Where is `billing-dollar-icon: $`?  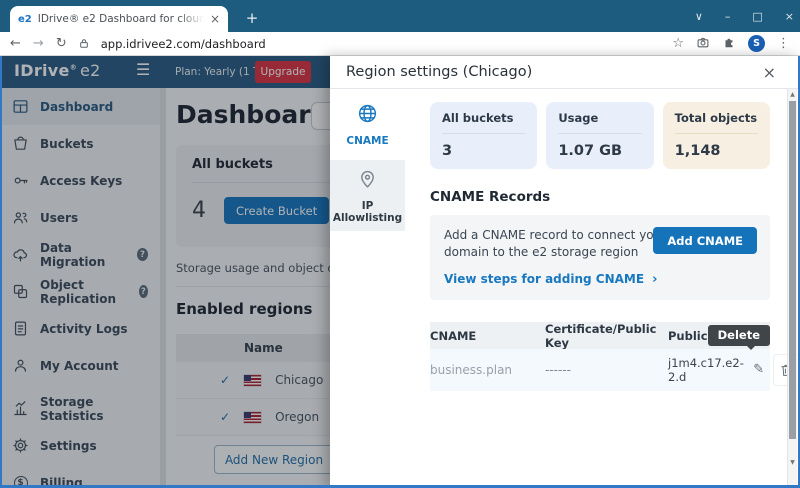
billing-dollar-icon: $ is located at coordinates (20, 481).